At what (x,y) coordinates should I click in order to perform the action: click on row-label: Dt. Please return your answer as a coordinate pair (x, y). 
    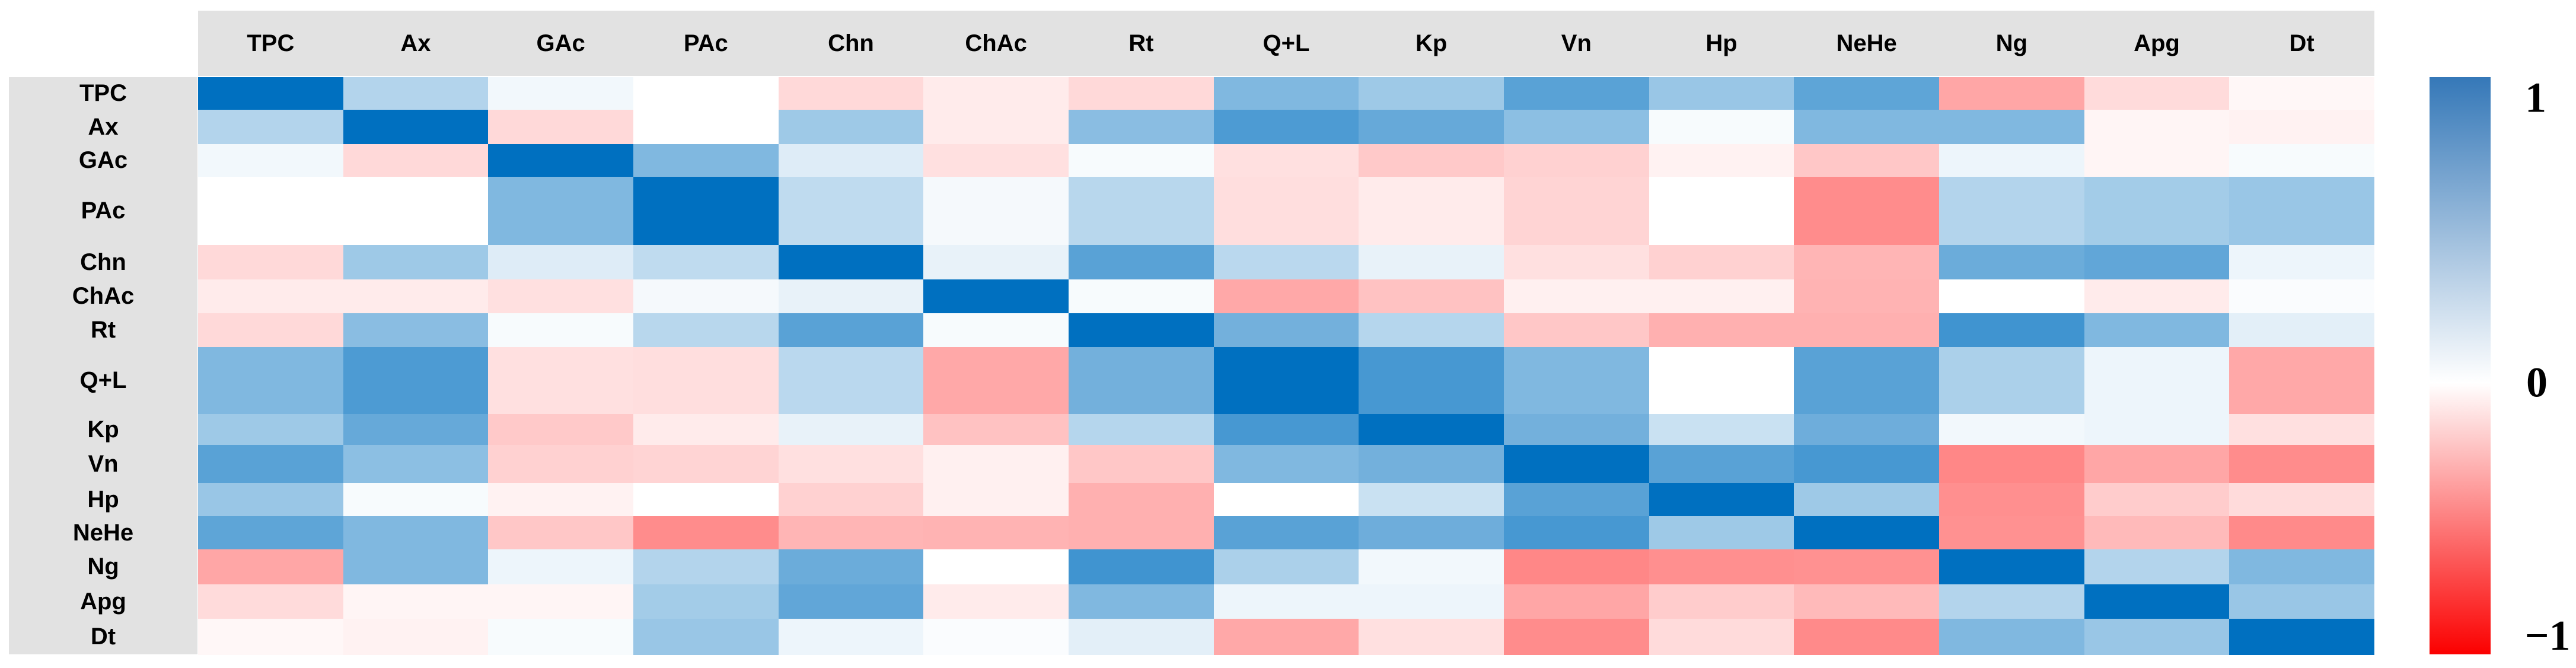
    Looking at the image, I should click on (103, 637).